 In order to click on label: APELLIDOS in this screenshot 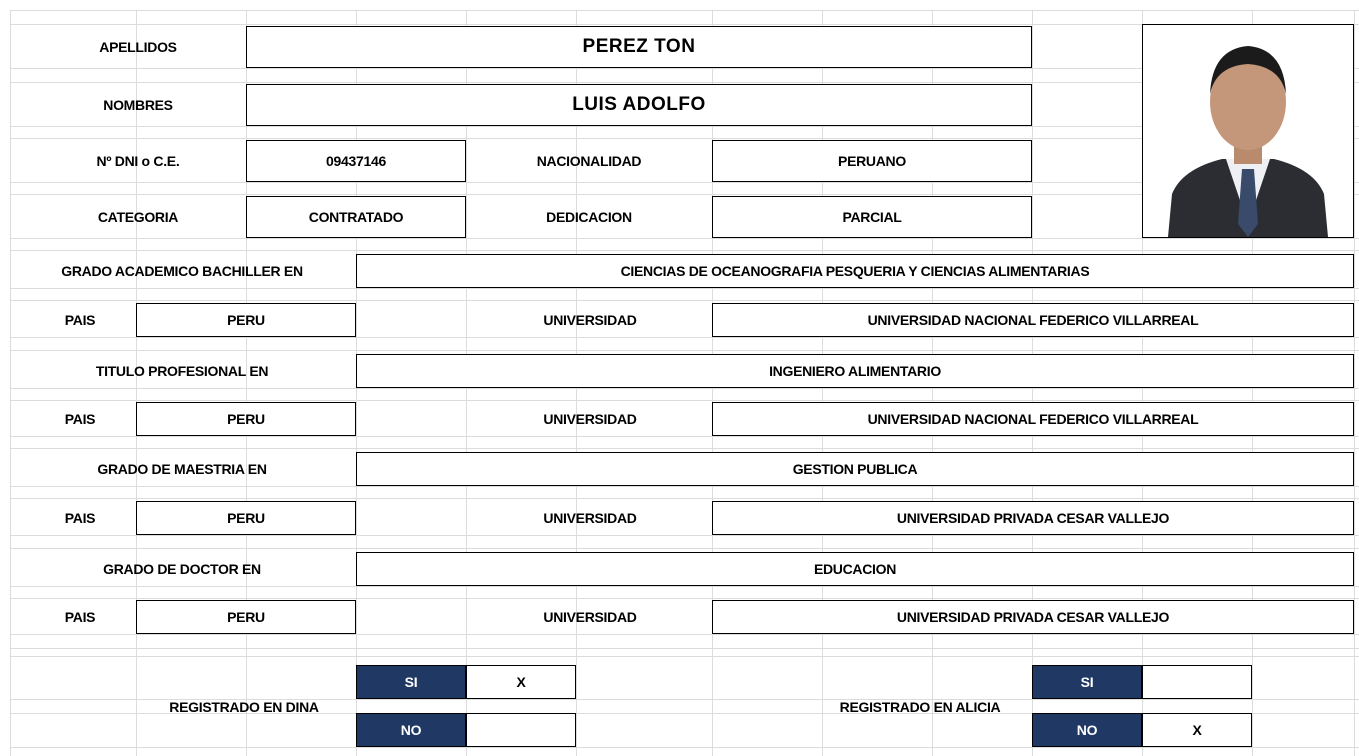, I will do `click(138, 47)`.